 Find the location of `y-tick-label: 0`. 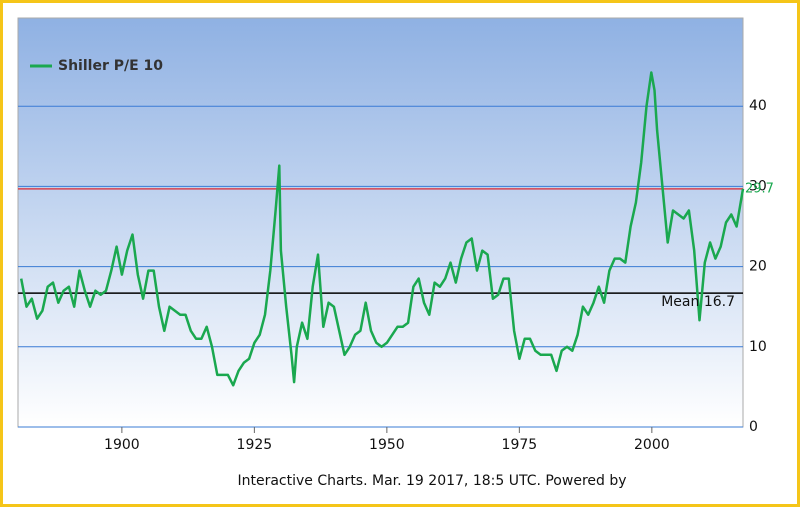

y-tick-label: 0 is located at coordinates (753, 427).